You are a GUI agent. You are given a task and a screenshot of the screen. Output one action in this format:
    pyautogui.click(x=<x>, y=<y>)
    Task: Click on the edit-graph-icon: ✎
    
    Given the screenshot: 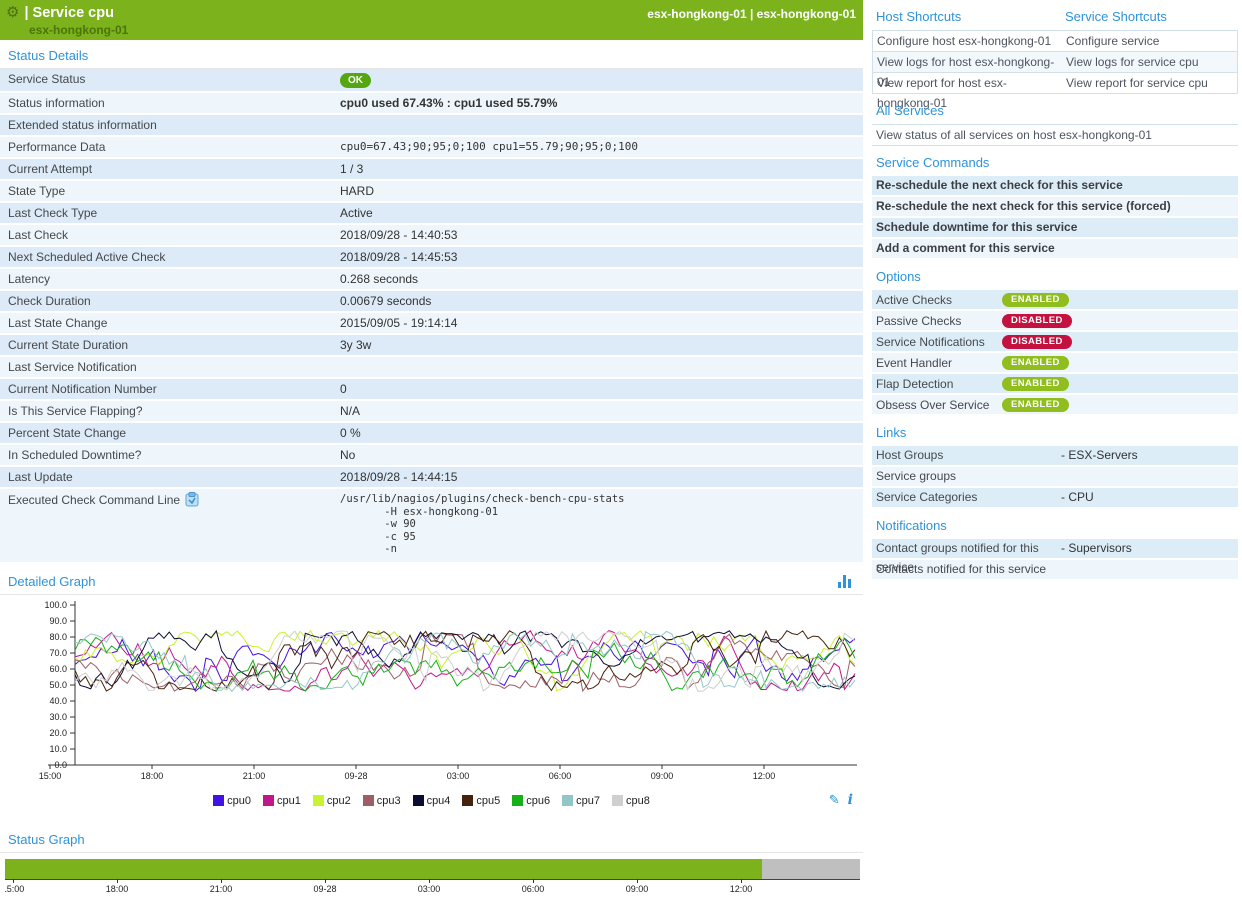 What is the action you would take?
    pyautogui.click(x=834, y=799)
    